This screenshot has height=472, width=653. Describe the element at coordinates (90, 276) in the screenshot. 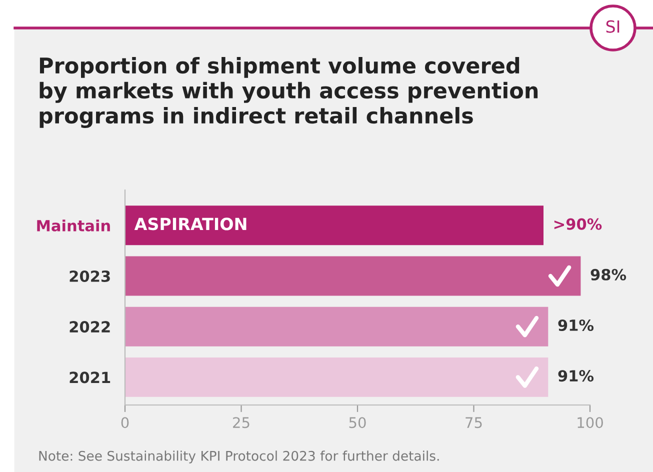

I see `y-tick-label: 2023` at that location.